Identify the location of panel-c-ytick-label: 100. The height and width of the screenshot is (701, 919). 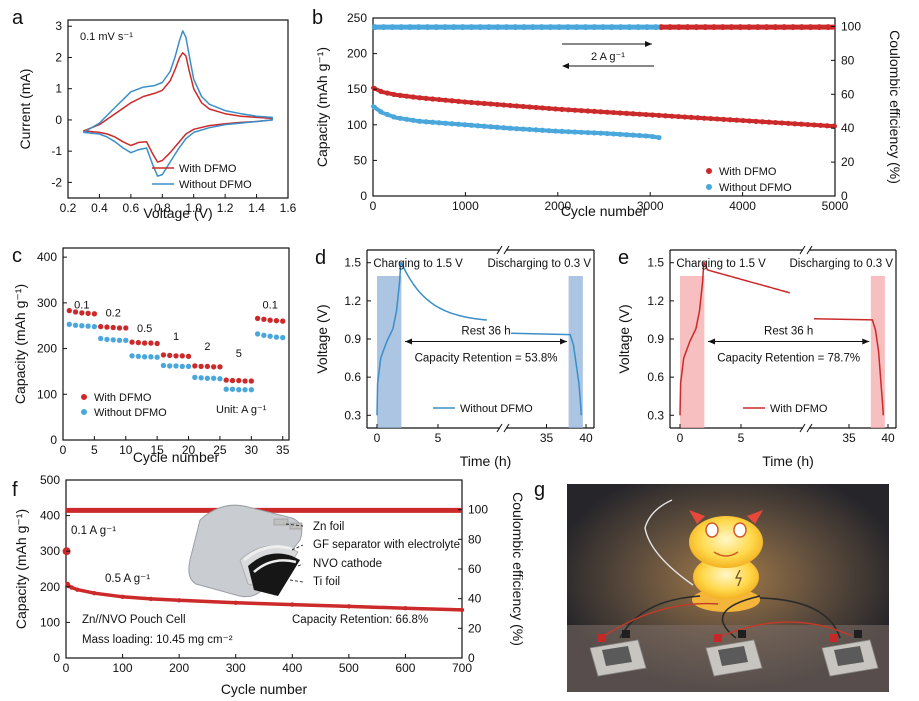
(47, 394).